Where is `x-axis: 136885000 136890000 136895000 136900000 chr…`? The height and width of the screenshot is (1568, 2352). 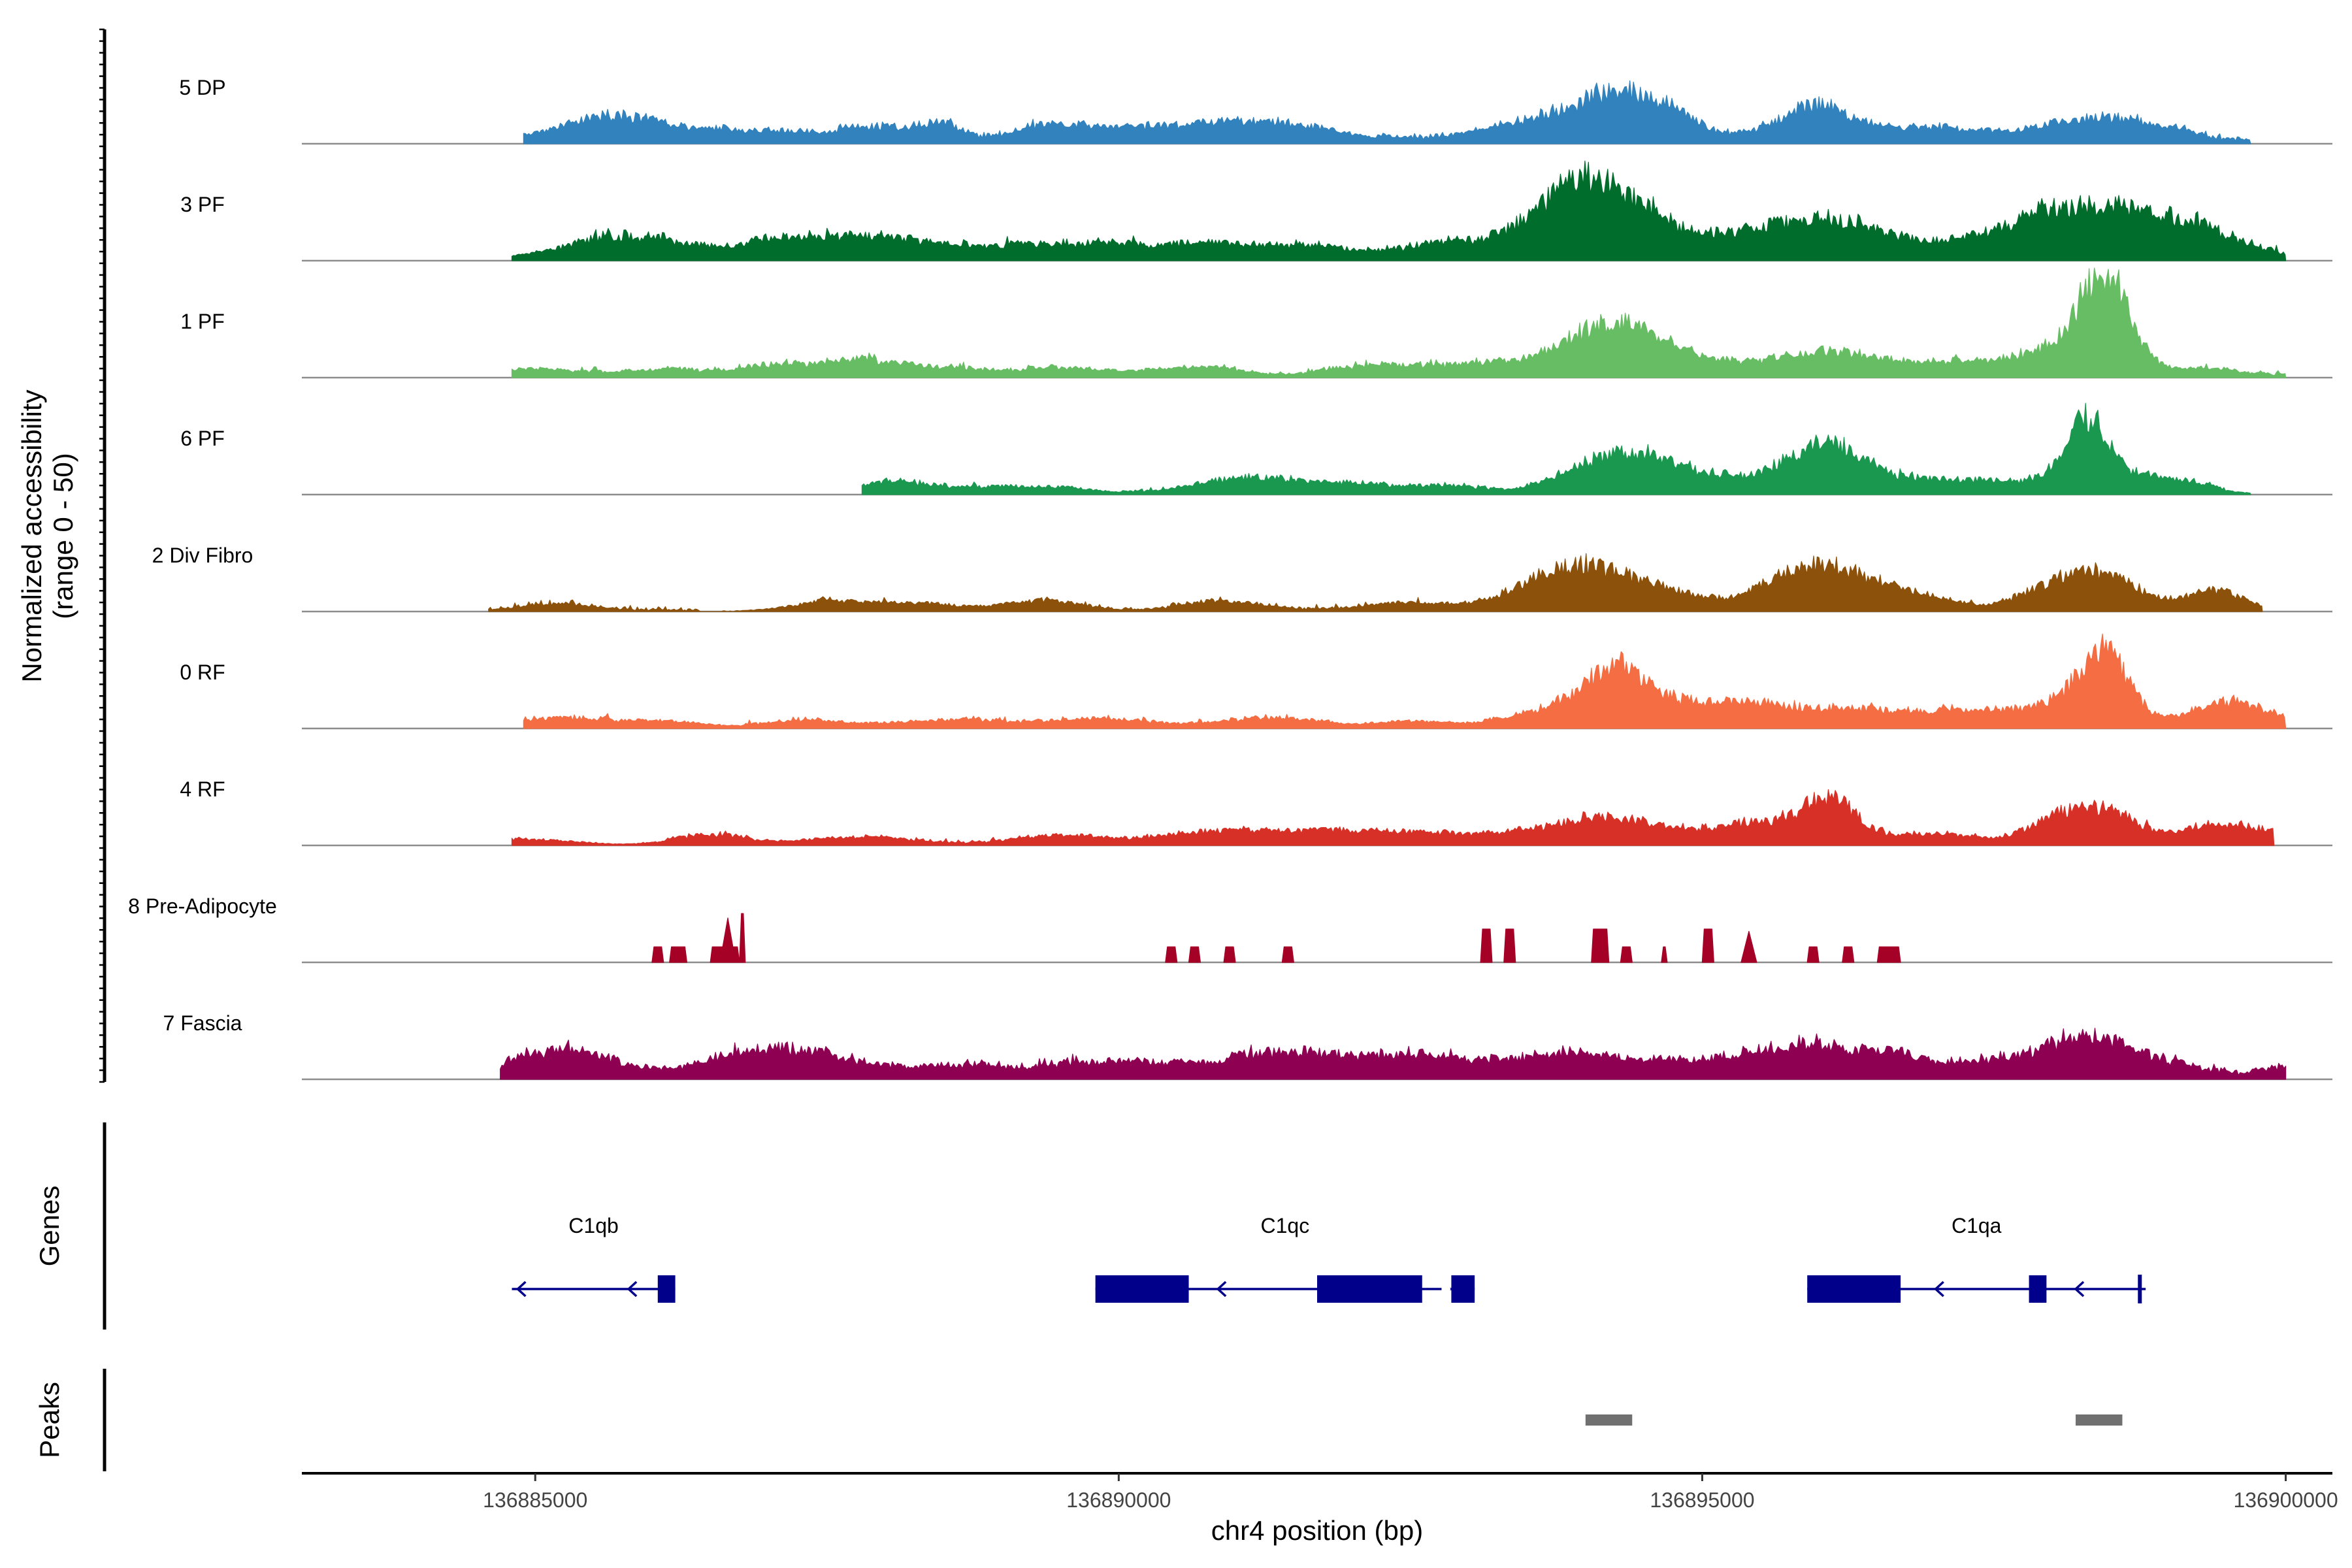 x-axis: 136885000 136890000 136895000 136900000 chr… is located at coordinates (1320, 1509).